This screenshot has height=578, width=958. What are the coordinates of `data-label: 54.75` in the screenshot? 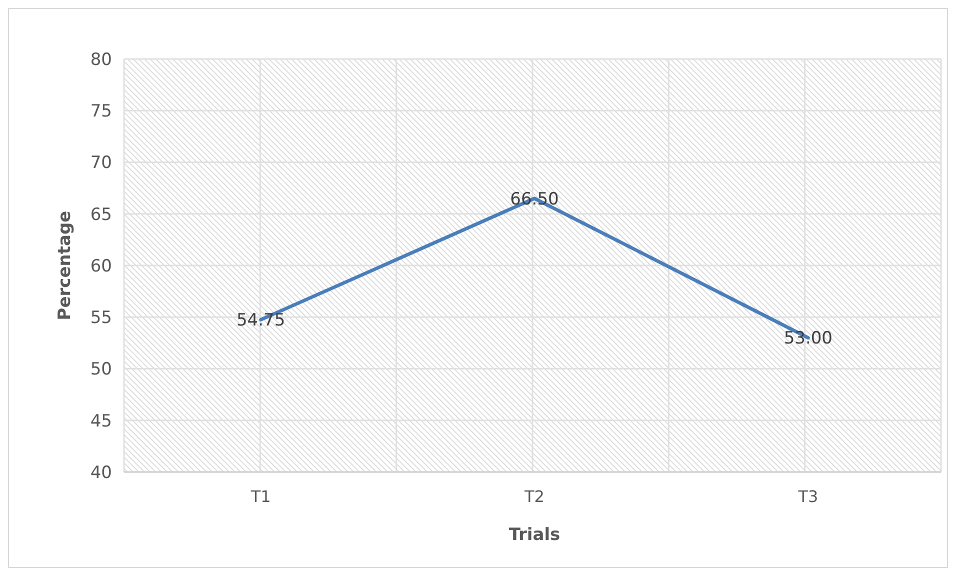 It's located at (261, 320).